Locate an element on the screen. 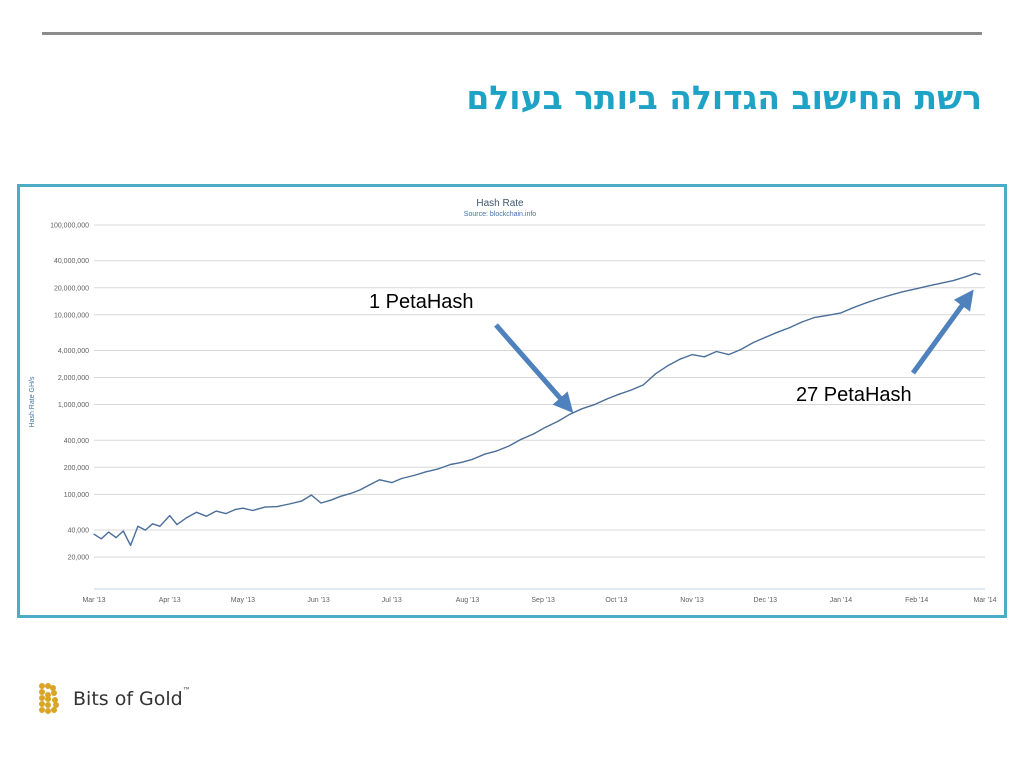 This screenshot has height=768, width=1024. x-tick-label: Oct '13 is located at coordinates (616, 600).